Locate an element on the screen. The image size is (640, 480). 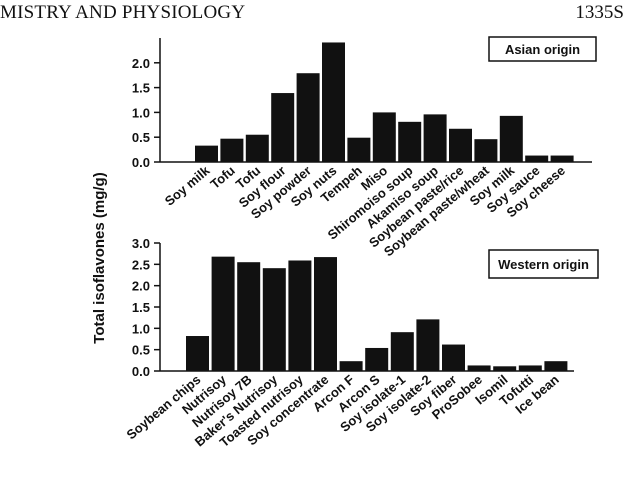
legend-label: Asian origin is located at coordinates (542, 49).